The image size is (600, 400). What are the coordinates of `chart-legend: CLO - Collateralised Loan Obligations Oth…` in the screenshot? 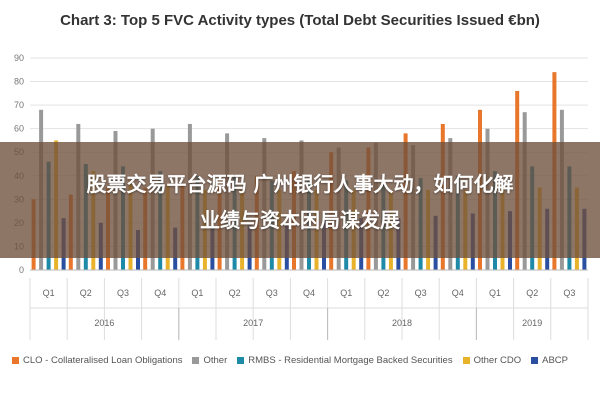 It's located at (304, 360).